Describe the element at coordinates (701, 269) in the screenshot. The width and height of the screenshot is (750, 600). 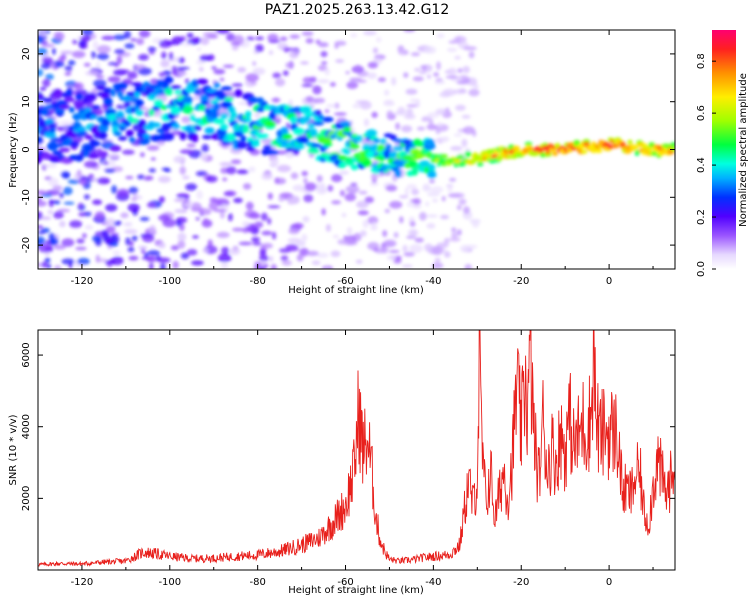
I see `colorbar-tick-label: 0.0` at that location.